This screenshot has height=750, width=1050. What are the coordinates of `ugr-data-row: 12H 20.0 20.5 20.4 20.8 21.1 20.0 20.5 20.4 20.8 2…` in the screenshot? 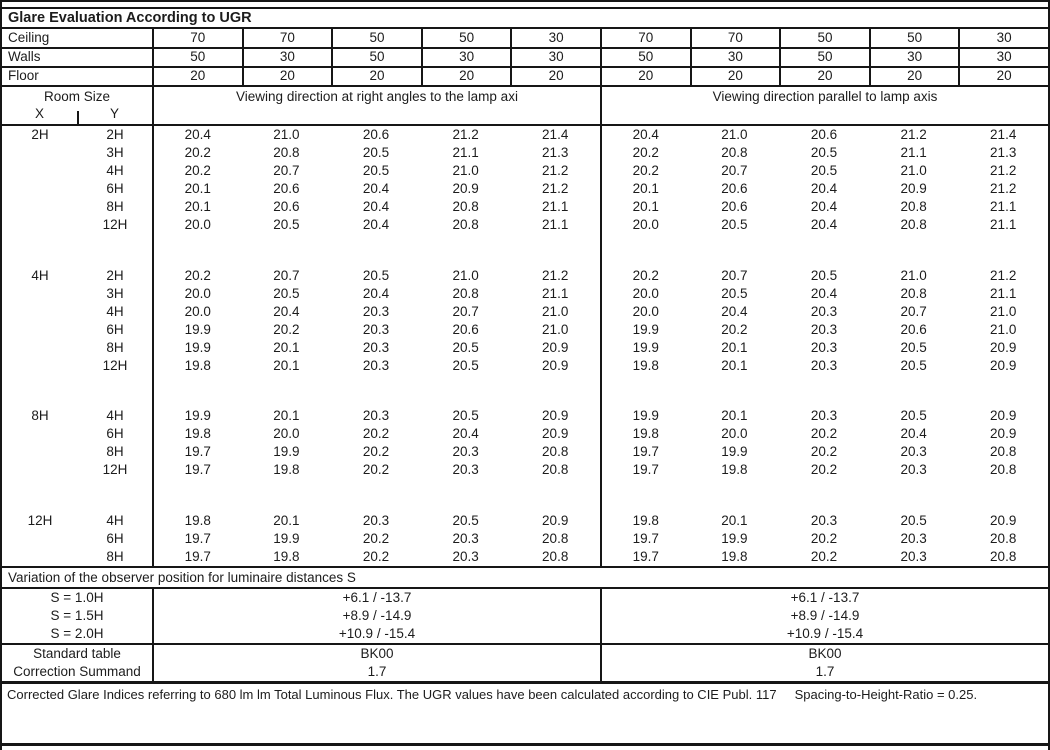 It's located at (525, 225).